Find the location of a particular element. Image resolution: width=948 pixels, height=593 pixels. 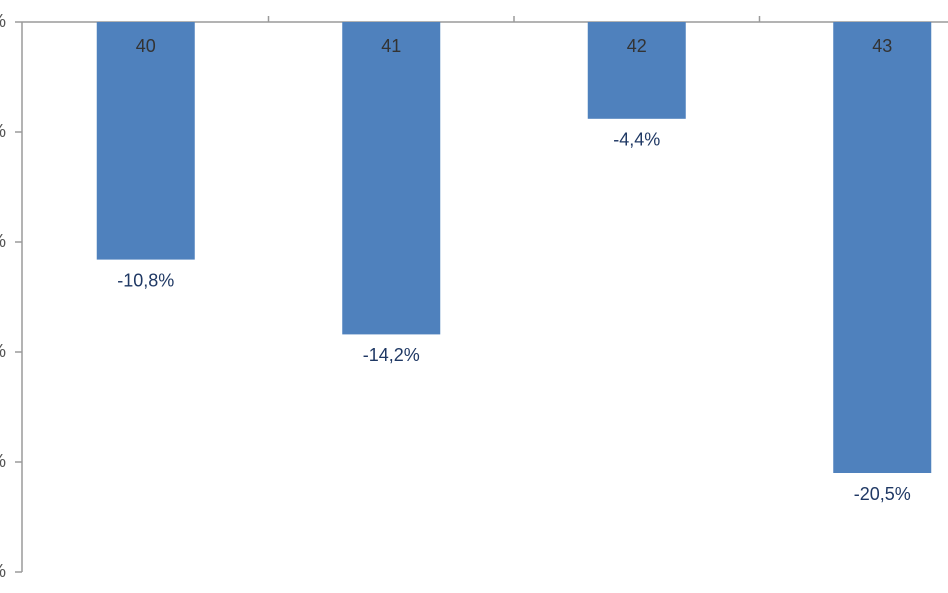

y-tick-label: -20% is located at coordinates (3, 461).